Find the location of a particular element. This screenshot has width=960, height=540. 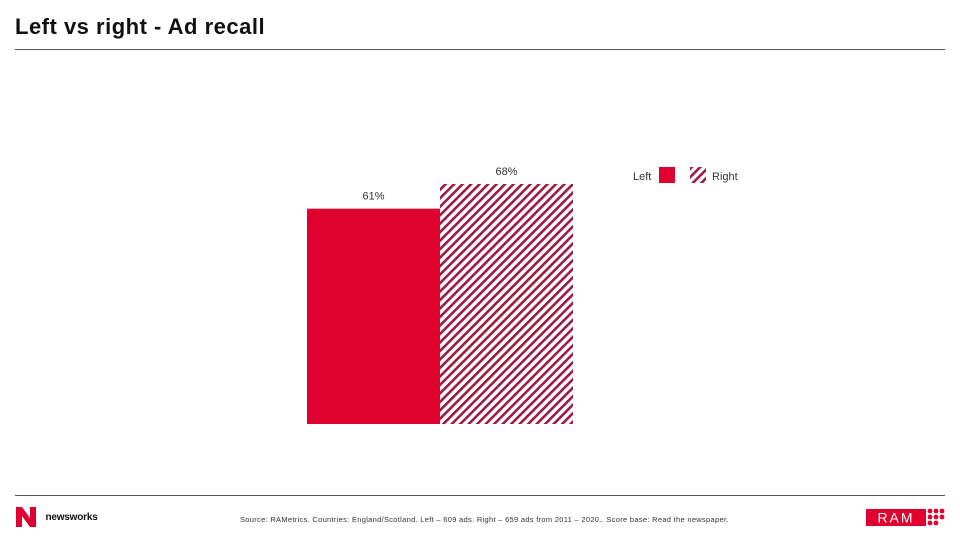

bar-right is located at coordinates (506, 303).